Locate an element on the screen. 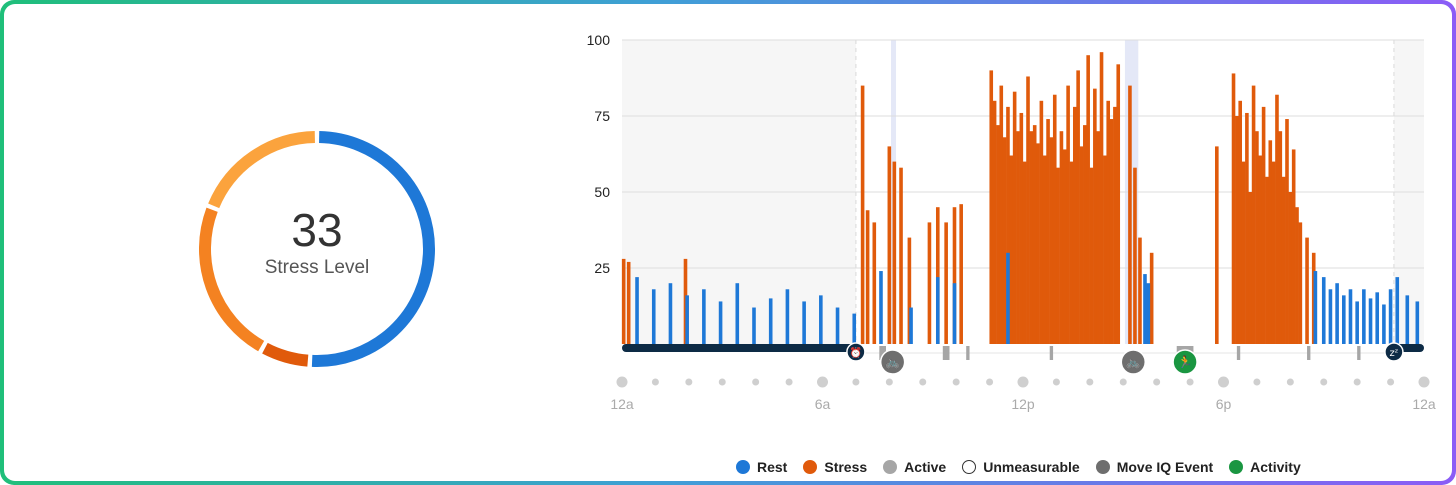  legend-item-stress: Stress is located at coordinates (835, 467).